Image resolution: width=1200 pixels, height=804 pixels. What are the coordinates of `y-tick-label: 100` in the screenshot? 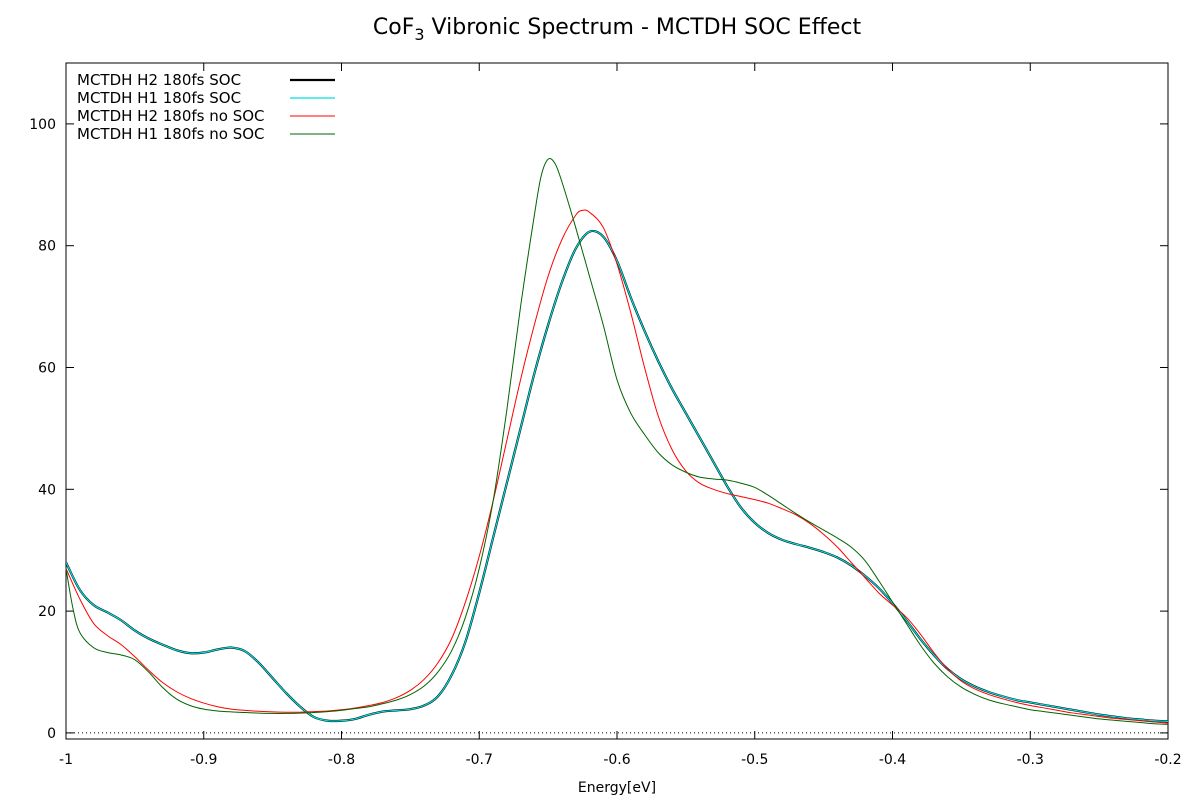 It's located at (42, 125).